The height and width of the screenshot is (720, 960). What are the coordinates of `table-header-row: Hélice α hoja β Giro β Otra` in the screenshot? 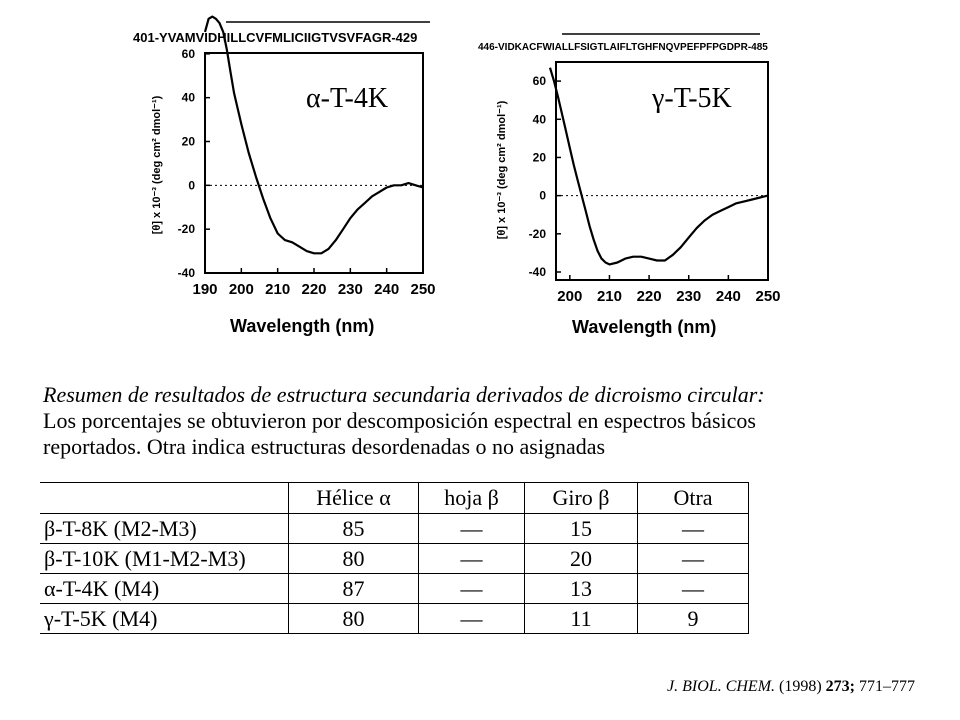 It's located at (394, 498).